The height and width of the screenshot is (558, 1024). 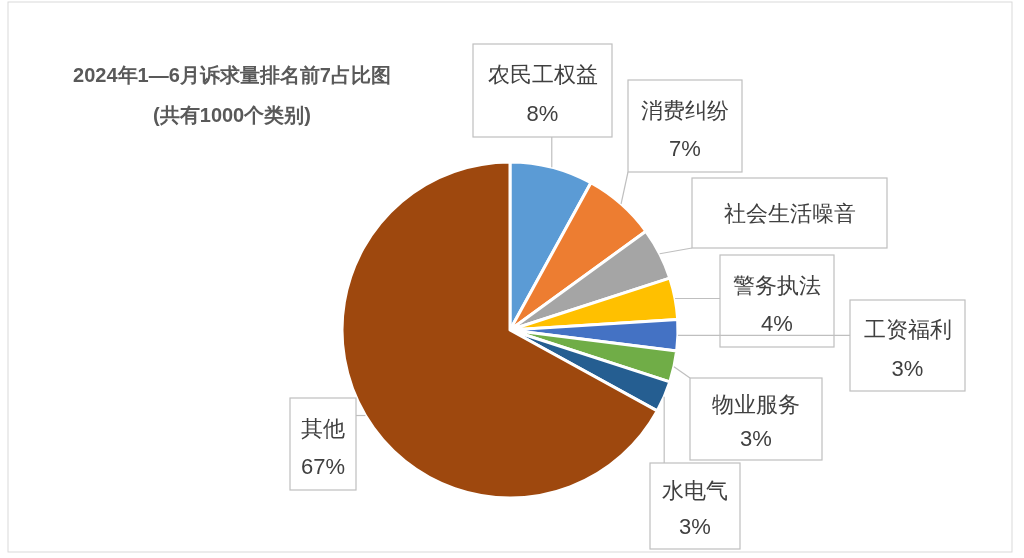 What do you see at coordinates (232, 75) in the screenshot?
I see `chart-title: 2024年1—6月诉求量排名前7占比图` at bounding box center [232, 75].